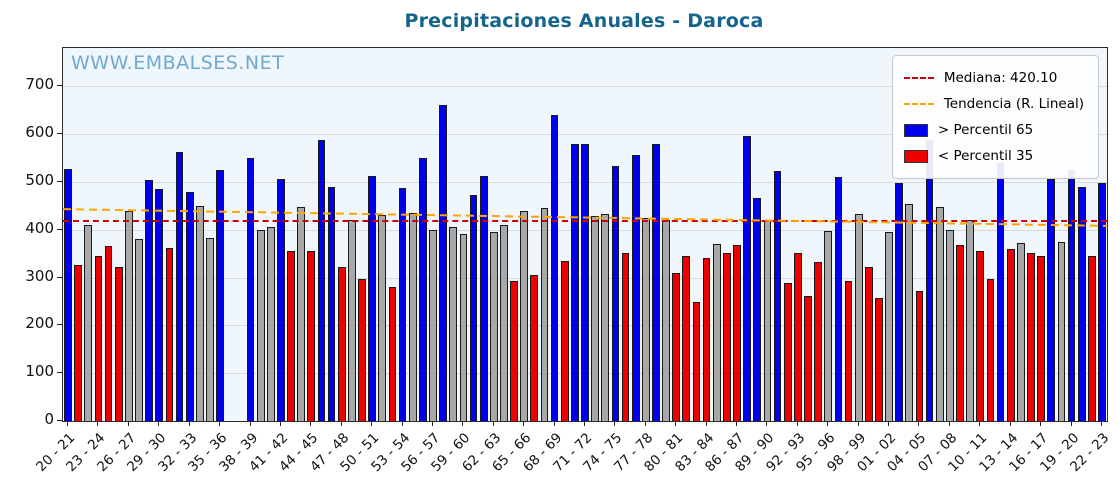 The width and height of the screenshot is (1120, 500). I want to click on legend-p35-label: < Percentil 35, so click(985, 156).